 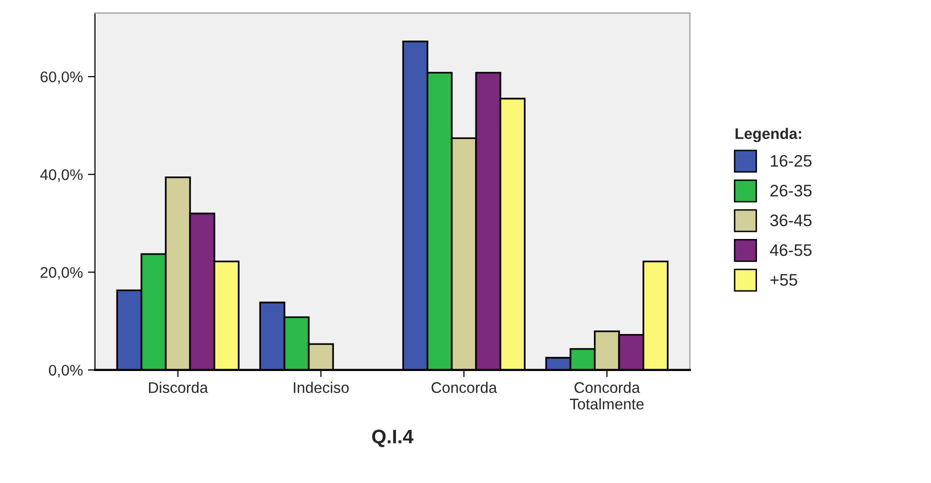 What do you see at coordinates (607, 396) in the screenshot?
I see `x-tick-label: Concorda Totalmente` at bounding box center [607, 396].